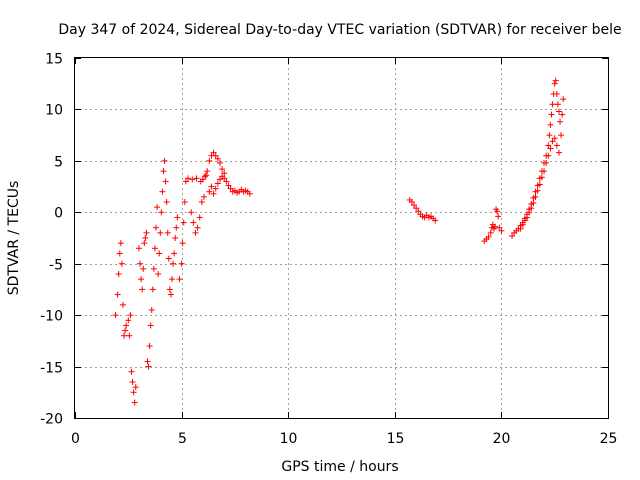 The width and height of the screenshot is (640, 480). I want to click on x-tick-label: 25, so click(609, 439).